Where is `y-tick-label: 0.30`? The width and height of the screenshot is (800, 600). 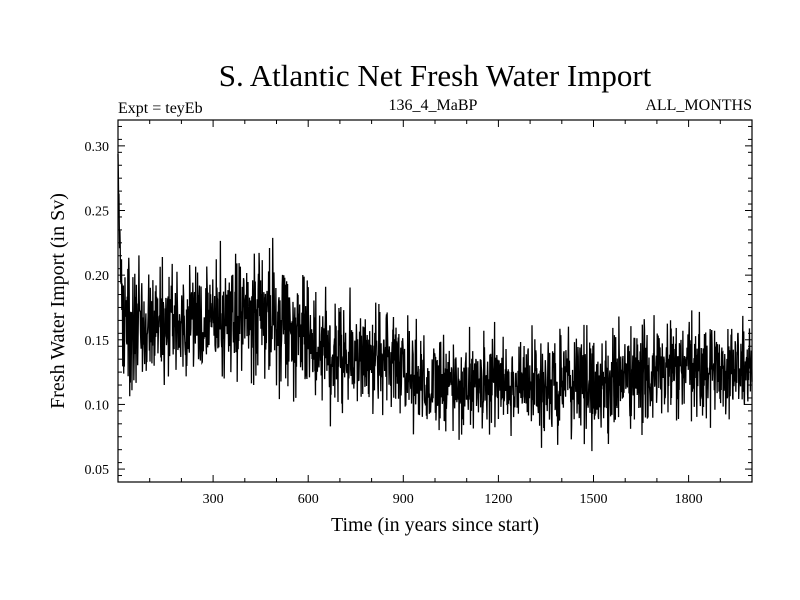 y-tick-label: 0.30 is located at coordinates (97, 147).